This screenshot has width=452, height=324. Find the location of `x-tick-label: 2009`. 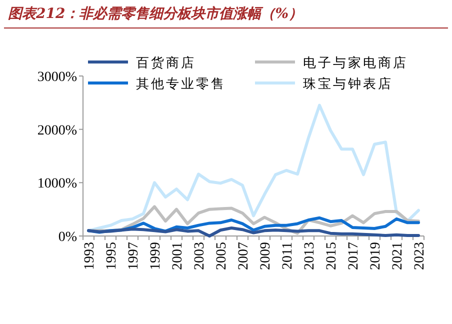

x-tick-label: 2009 is located at coordinates (266, 256).